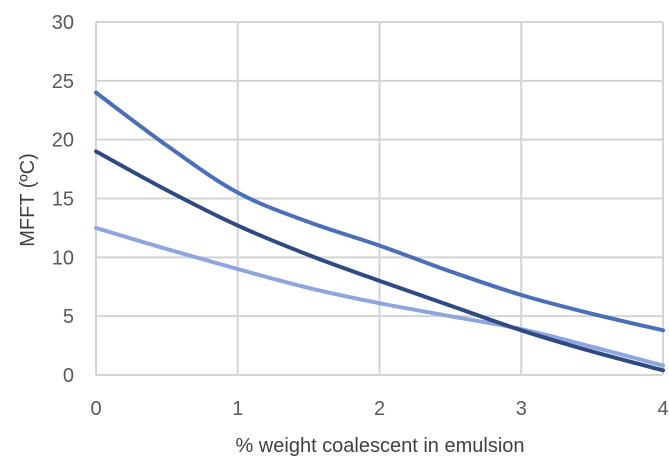  Describe the element at coordinates (63, 82) in the screenshot. I see `y-tick-label: 25` at that location.